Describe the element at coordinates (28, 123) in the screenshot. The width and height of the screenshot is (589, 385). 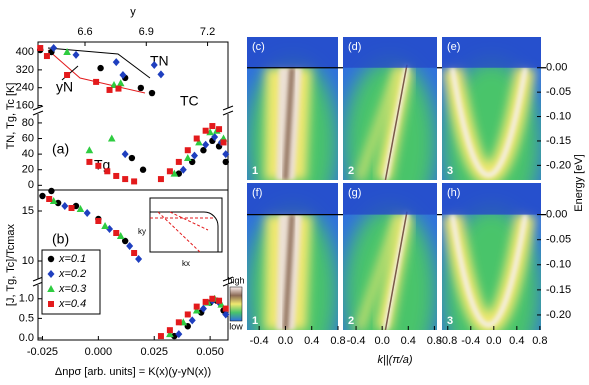
I see `y-tick-label: 80` at that location.